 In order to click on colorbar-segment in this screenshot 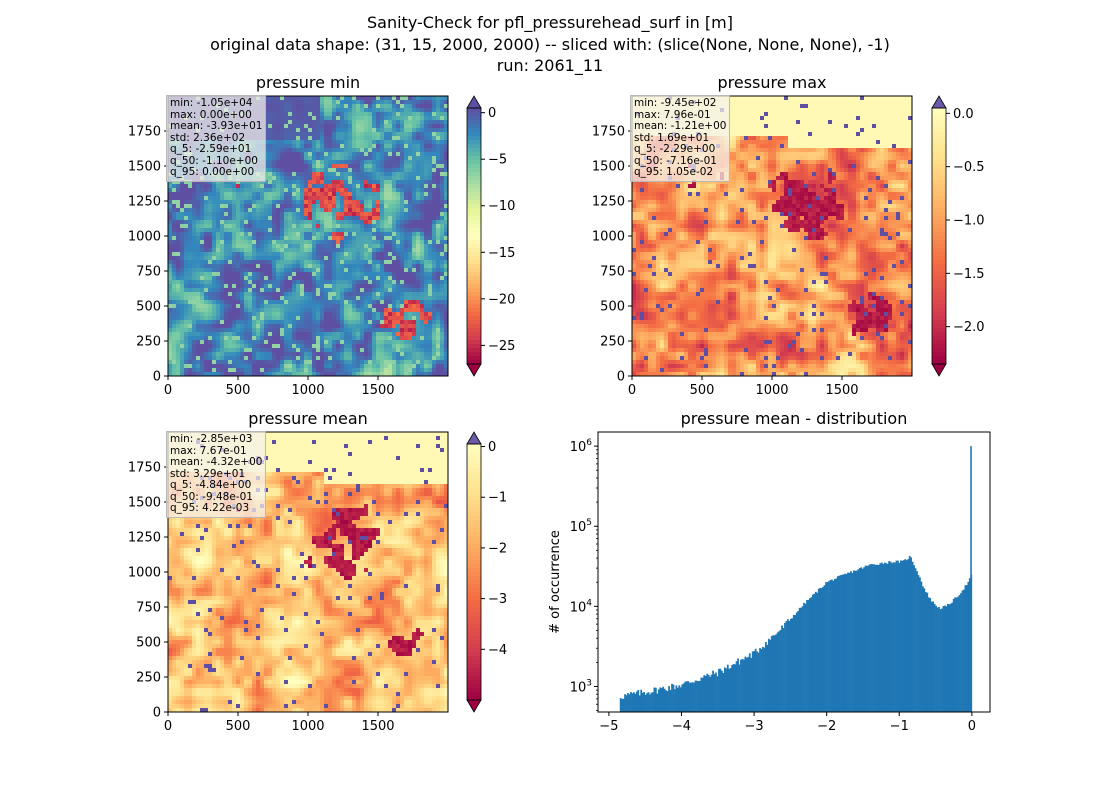, I will do `click(474, 134)`.